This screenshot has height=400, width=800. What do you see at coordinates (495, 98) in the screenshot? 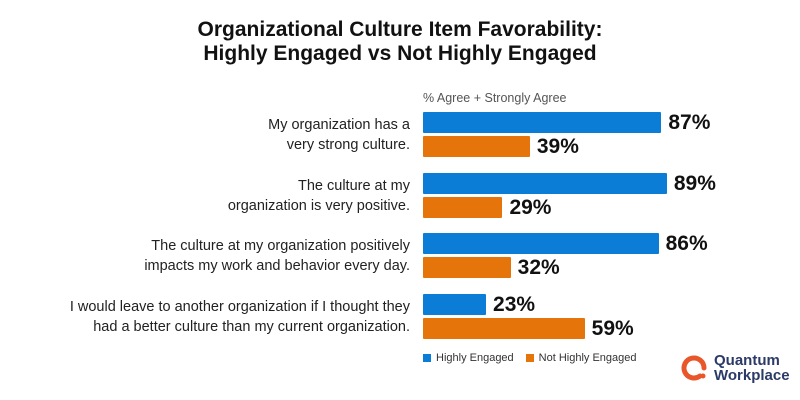
I see `chart-subtitle: % Agree + Strongly Agree` at bounding box center [495, 98].